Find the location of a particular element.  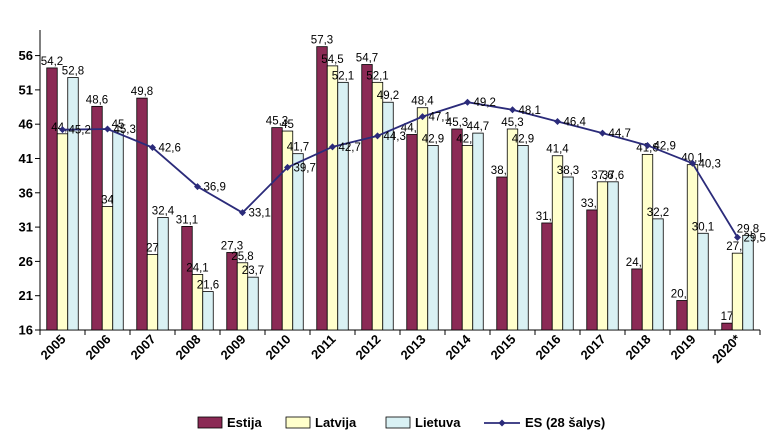

bar-data-label: 24,1 is located at coordinates (197, 268).